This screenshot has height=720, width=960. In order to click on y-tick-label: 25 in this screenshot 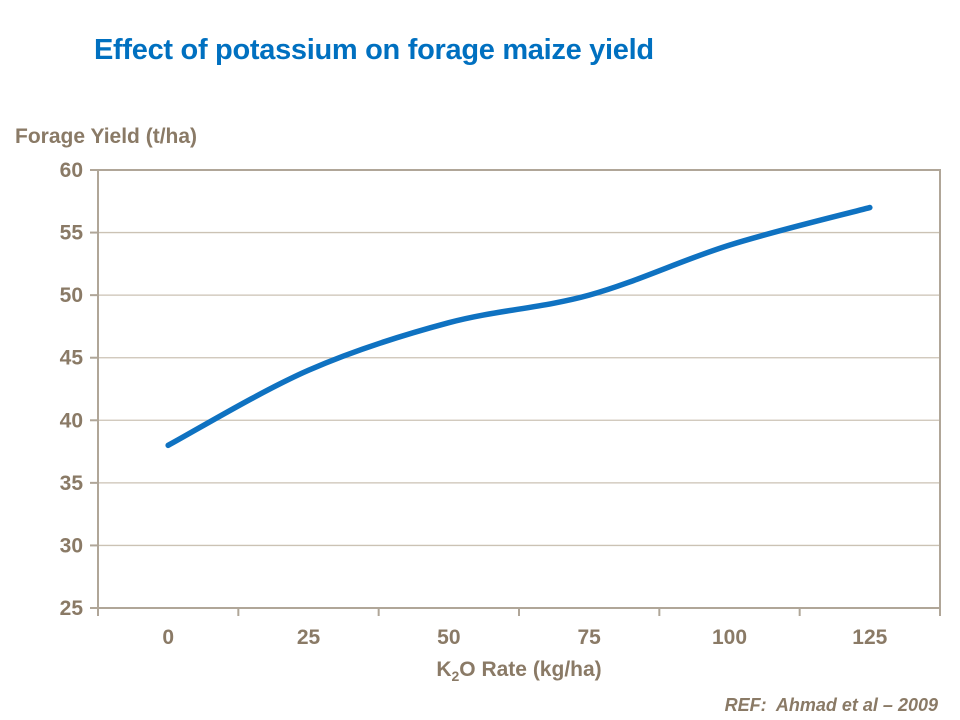, I will do `click(72, 608)`.